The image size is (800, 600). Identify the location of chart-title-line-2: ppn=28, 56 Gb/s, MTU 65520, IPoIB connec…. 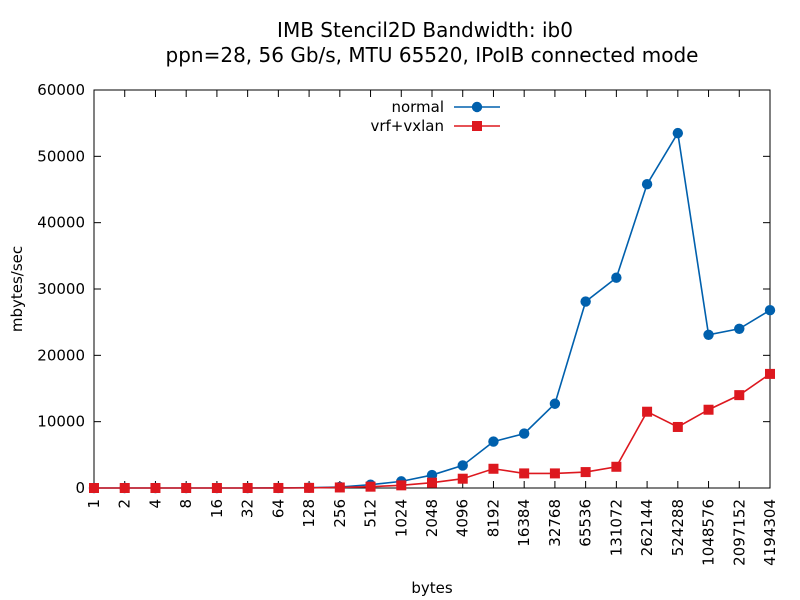
(432, 55).